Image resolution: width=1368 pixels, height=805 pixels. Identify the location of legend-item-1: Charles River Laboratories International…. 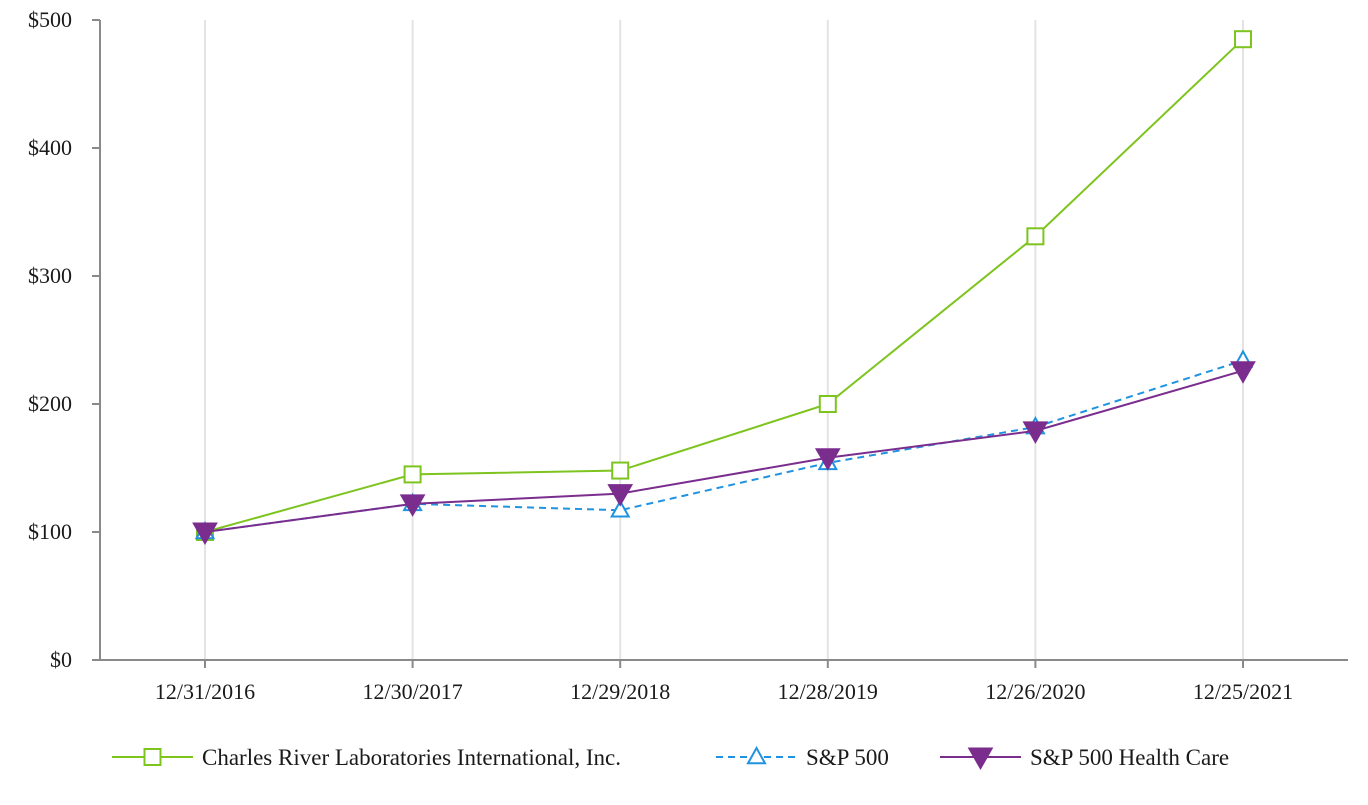
(366, 757).